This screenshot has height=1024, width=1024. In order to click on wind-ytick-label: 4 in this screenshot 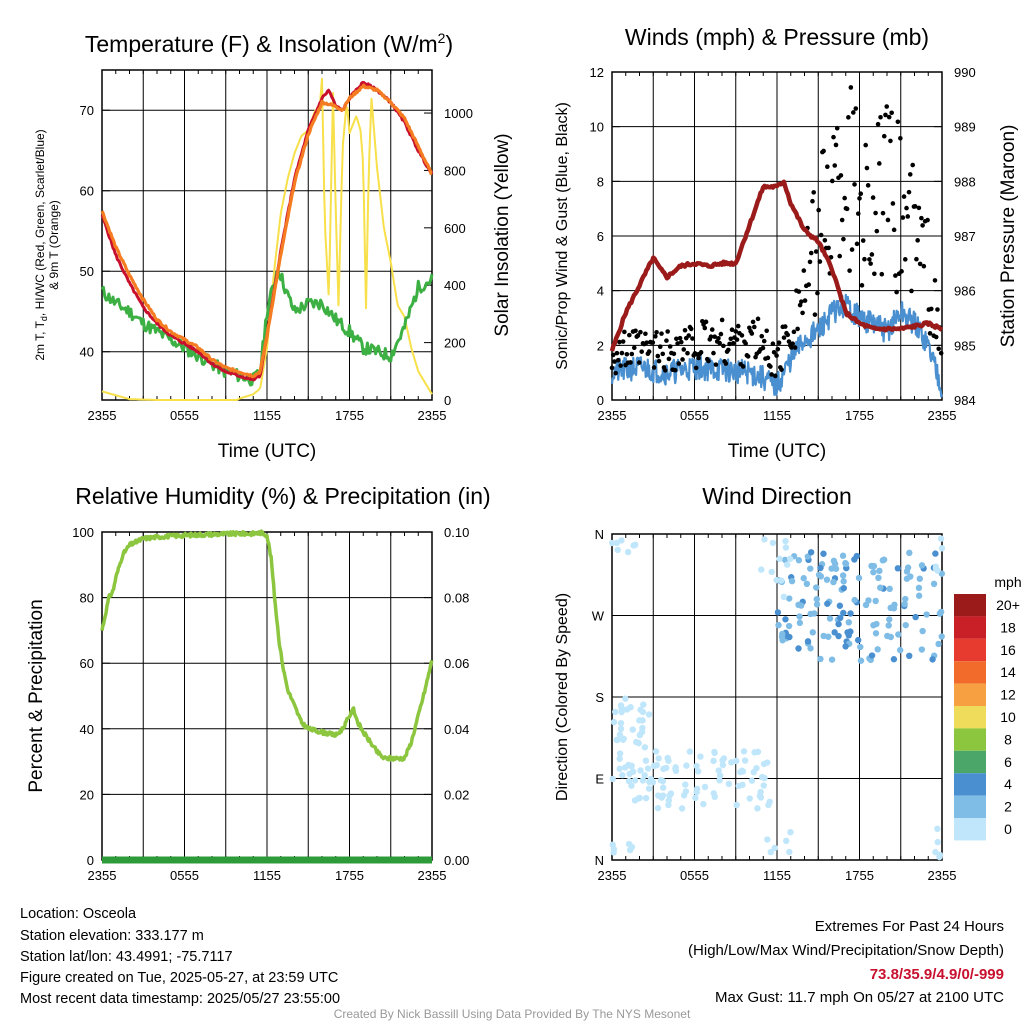, I will do `click(600, 291)`.